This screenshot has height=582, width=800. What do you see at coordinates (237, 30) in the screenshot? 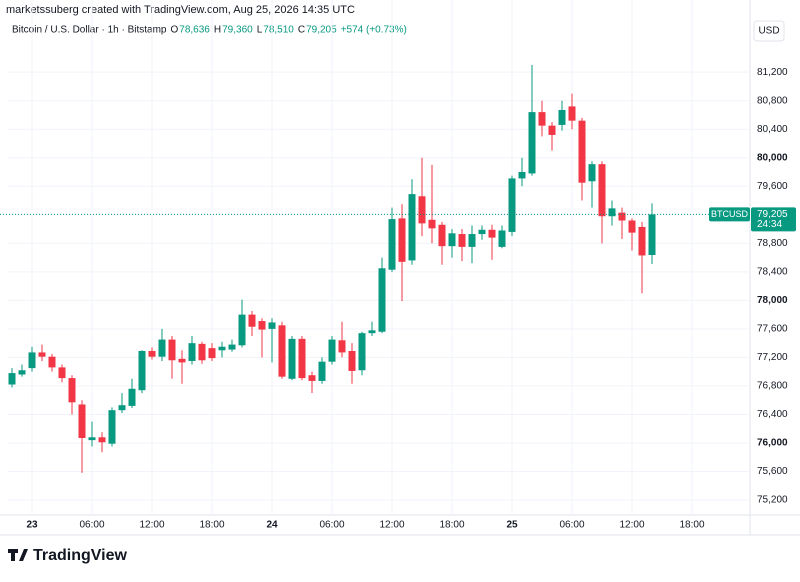
I see `ohlc-value: 79,360` at bounding box center [237, 30].